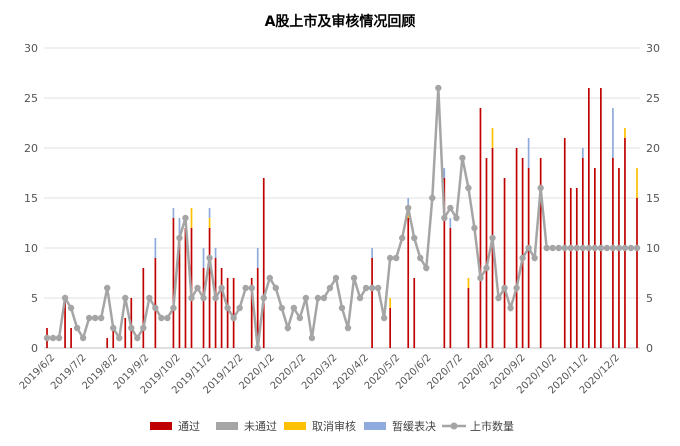 The height and width of the screenshot is (446, 680). Describe the element at coordinates (34, 298) in the screenshot. I see `y-tick-label: 5` at that location.